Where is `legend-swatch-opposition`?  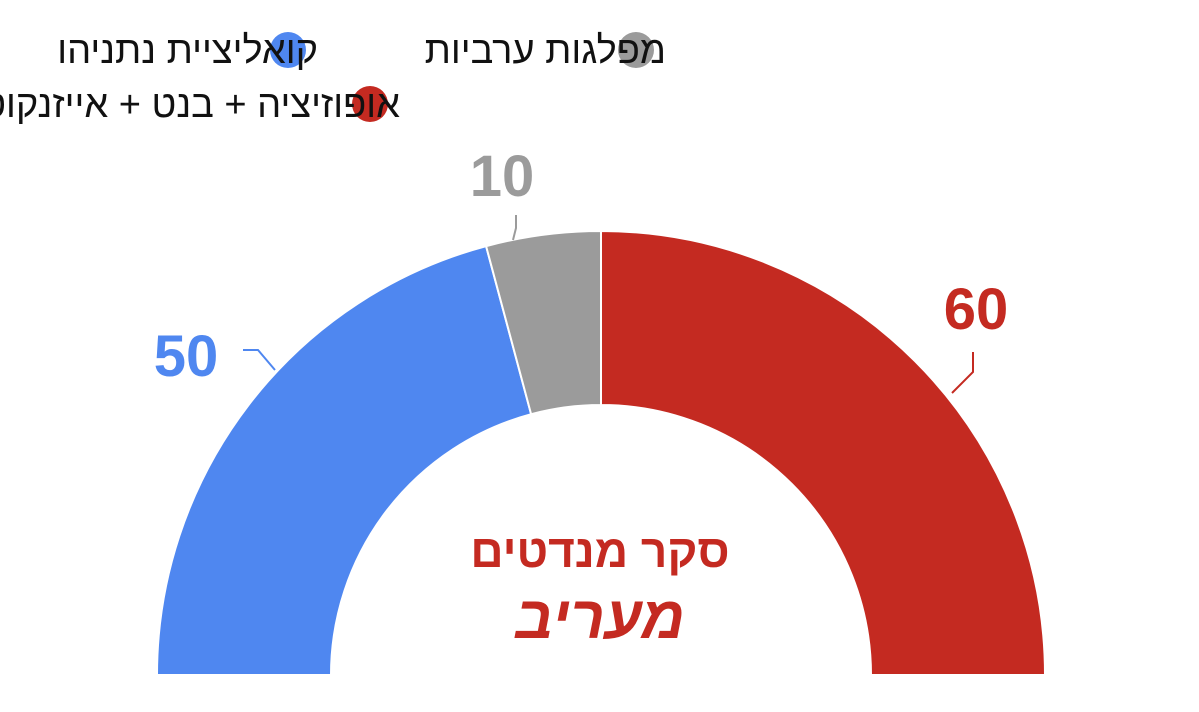
legend-swatch-opposition is located at coordinates (370, 104).